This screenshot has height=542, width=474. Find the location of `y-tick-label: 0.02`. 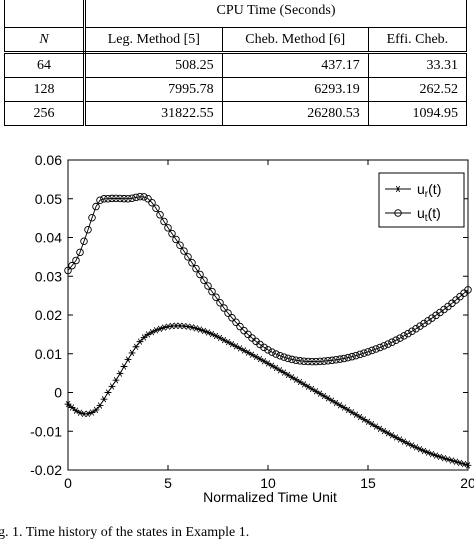

y-tick-label: 0.02 is located at coordinates (48, 315).